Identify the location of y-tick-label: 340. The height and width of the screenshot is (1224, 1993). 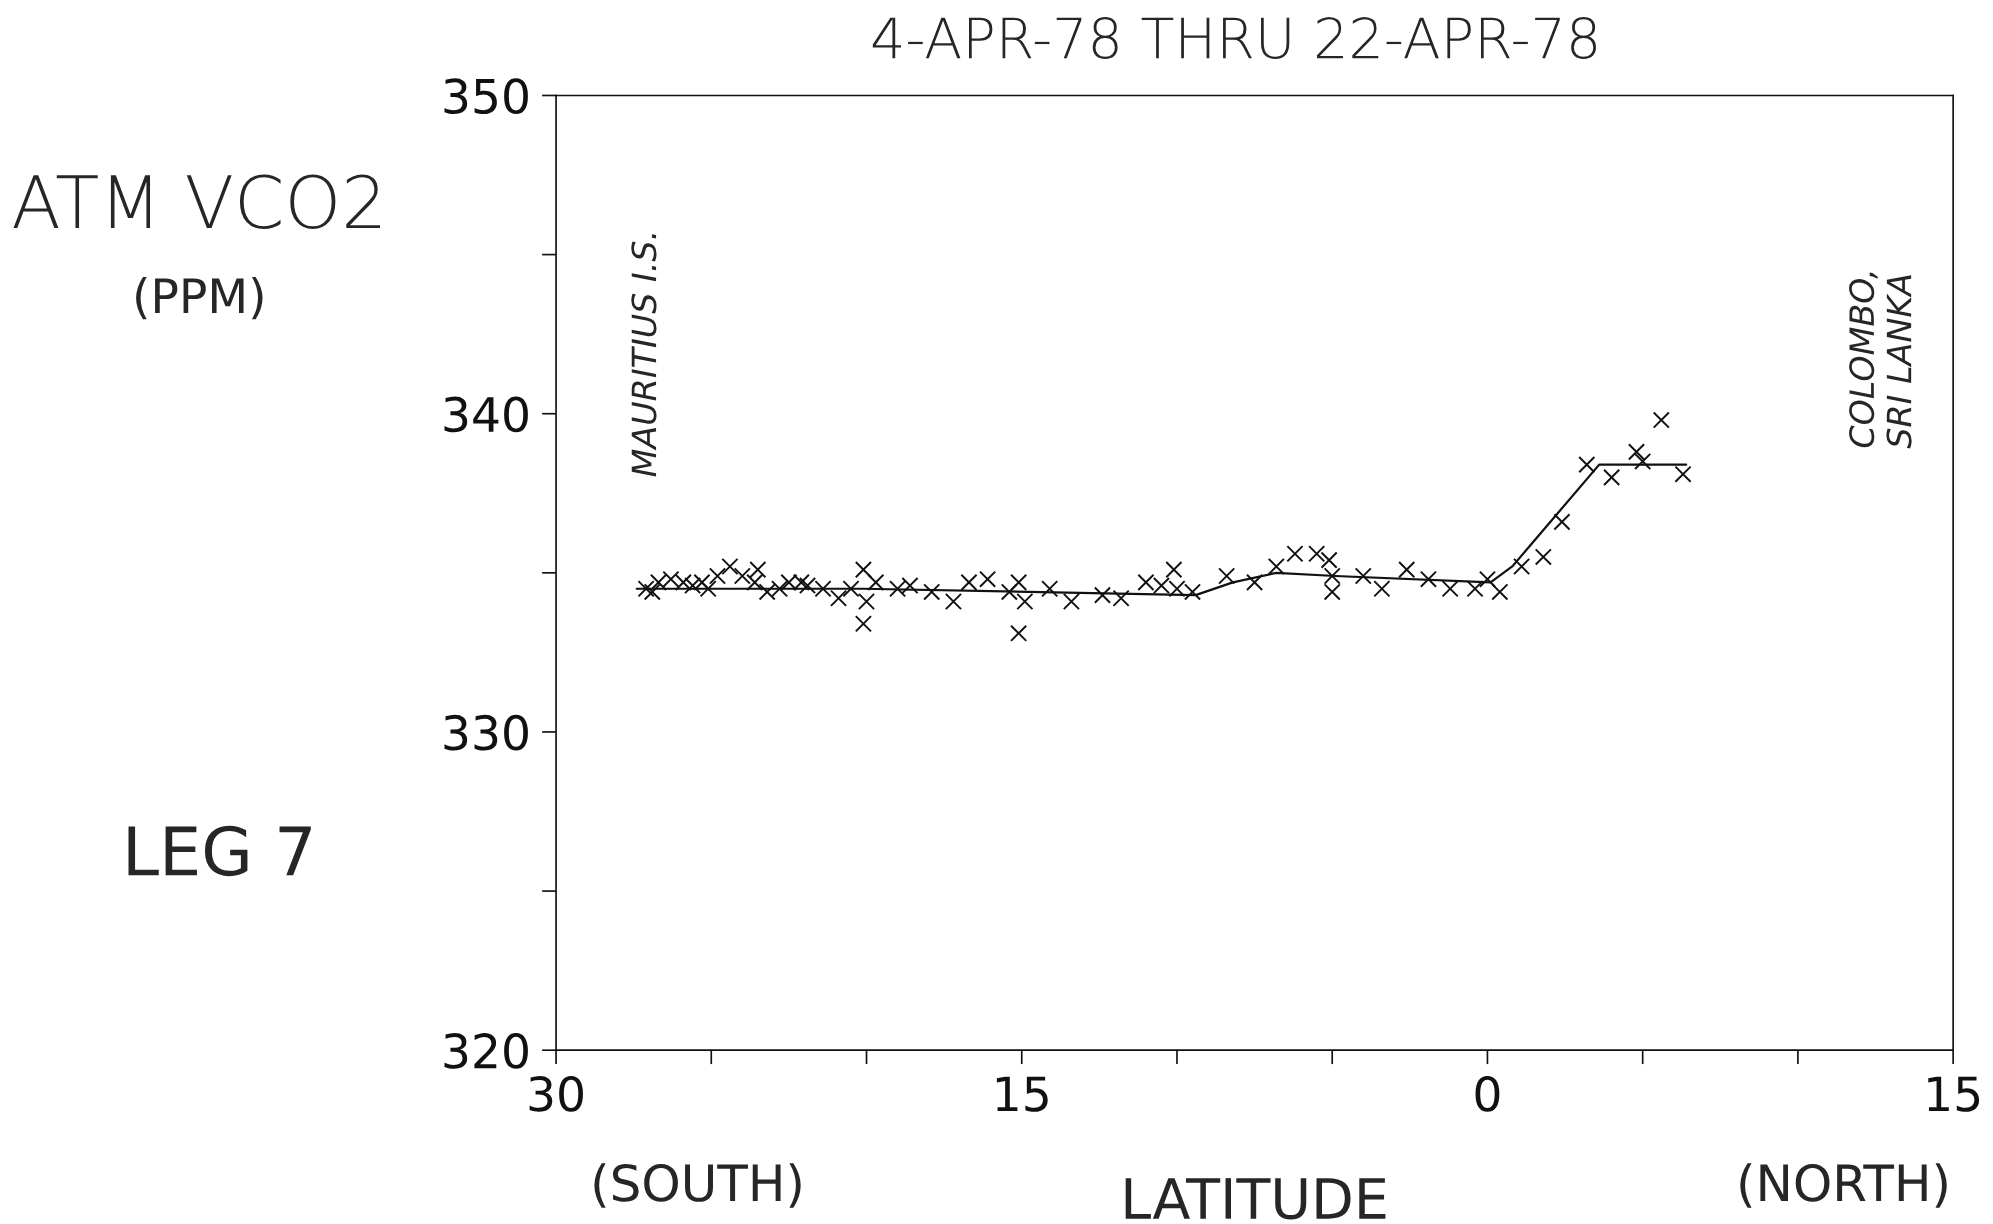
(486, 414).